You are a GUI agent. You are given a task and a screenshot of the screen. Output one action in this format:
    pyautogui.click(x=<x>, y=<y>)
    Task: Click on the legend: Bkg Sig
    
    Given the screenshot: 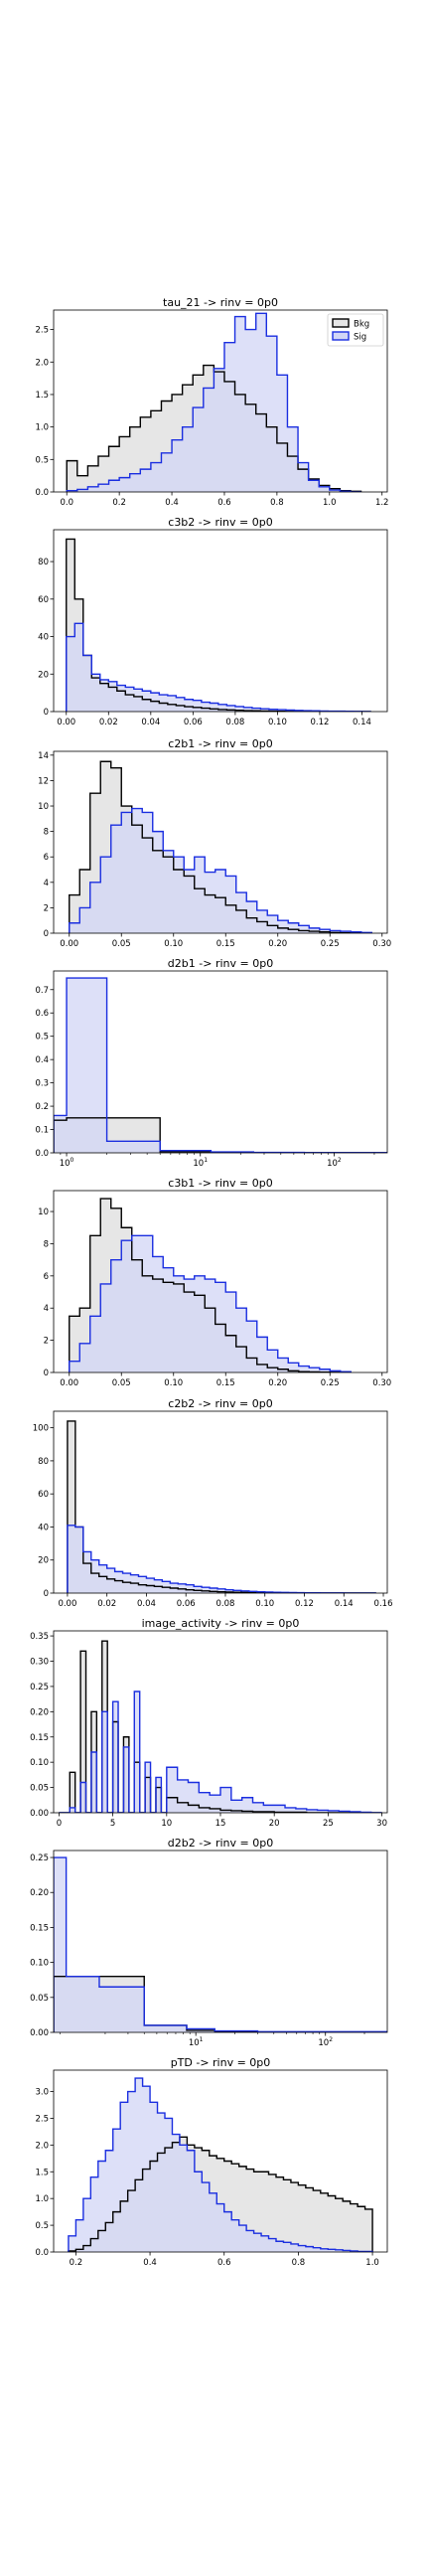 What is the action you would take?
    pyautogui.click(x=356, y=330)
    